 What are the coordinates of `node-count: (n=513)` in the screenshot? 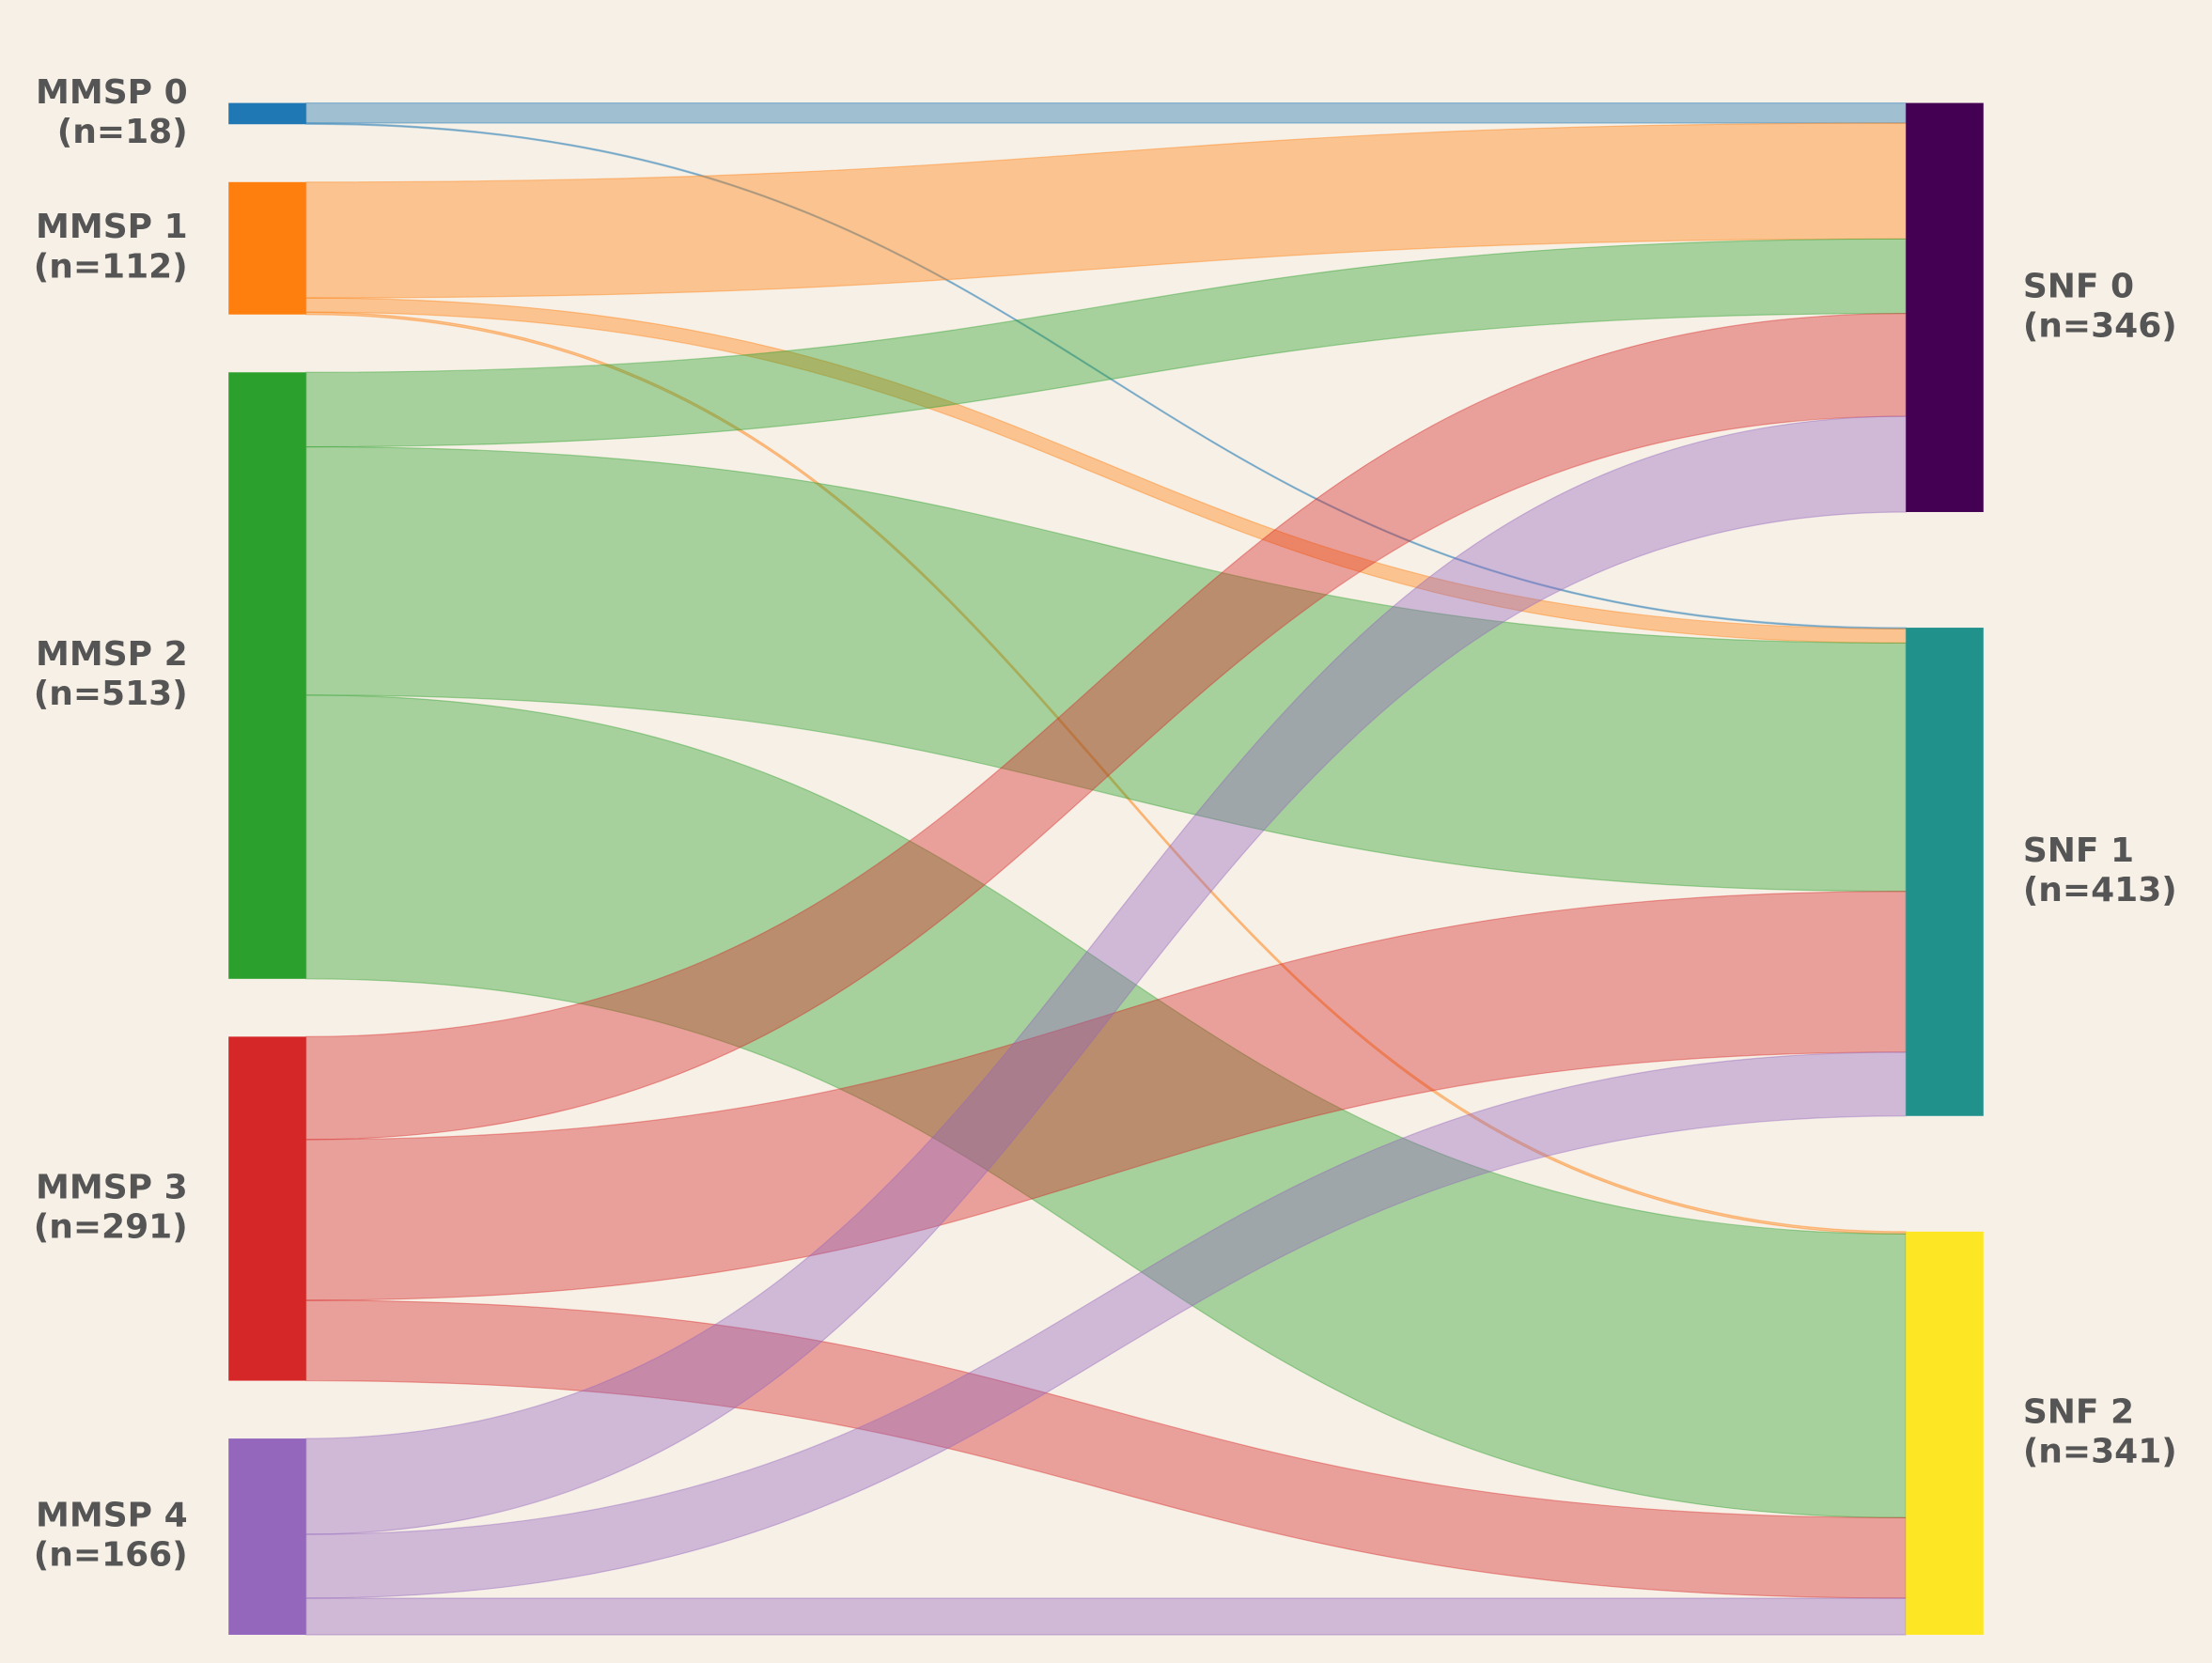 It's located at (111, 694).